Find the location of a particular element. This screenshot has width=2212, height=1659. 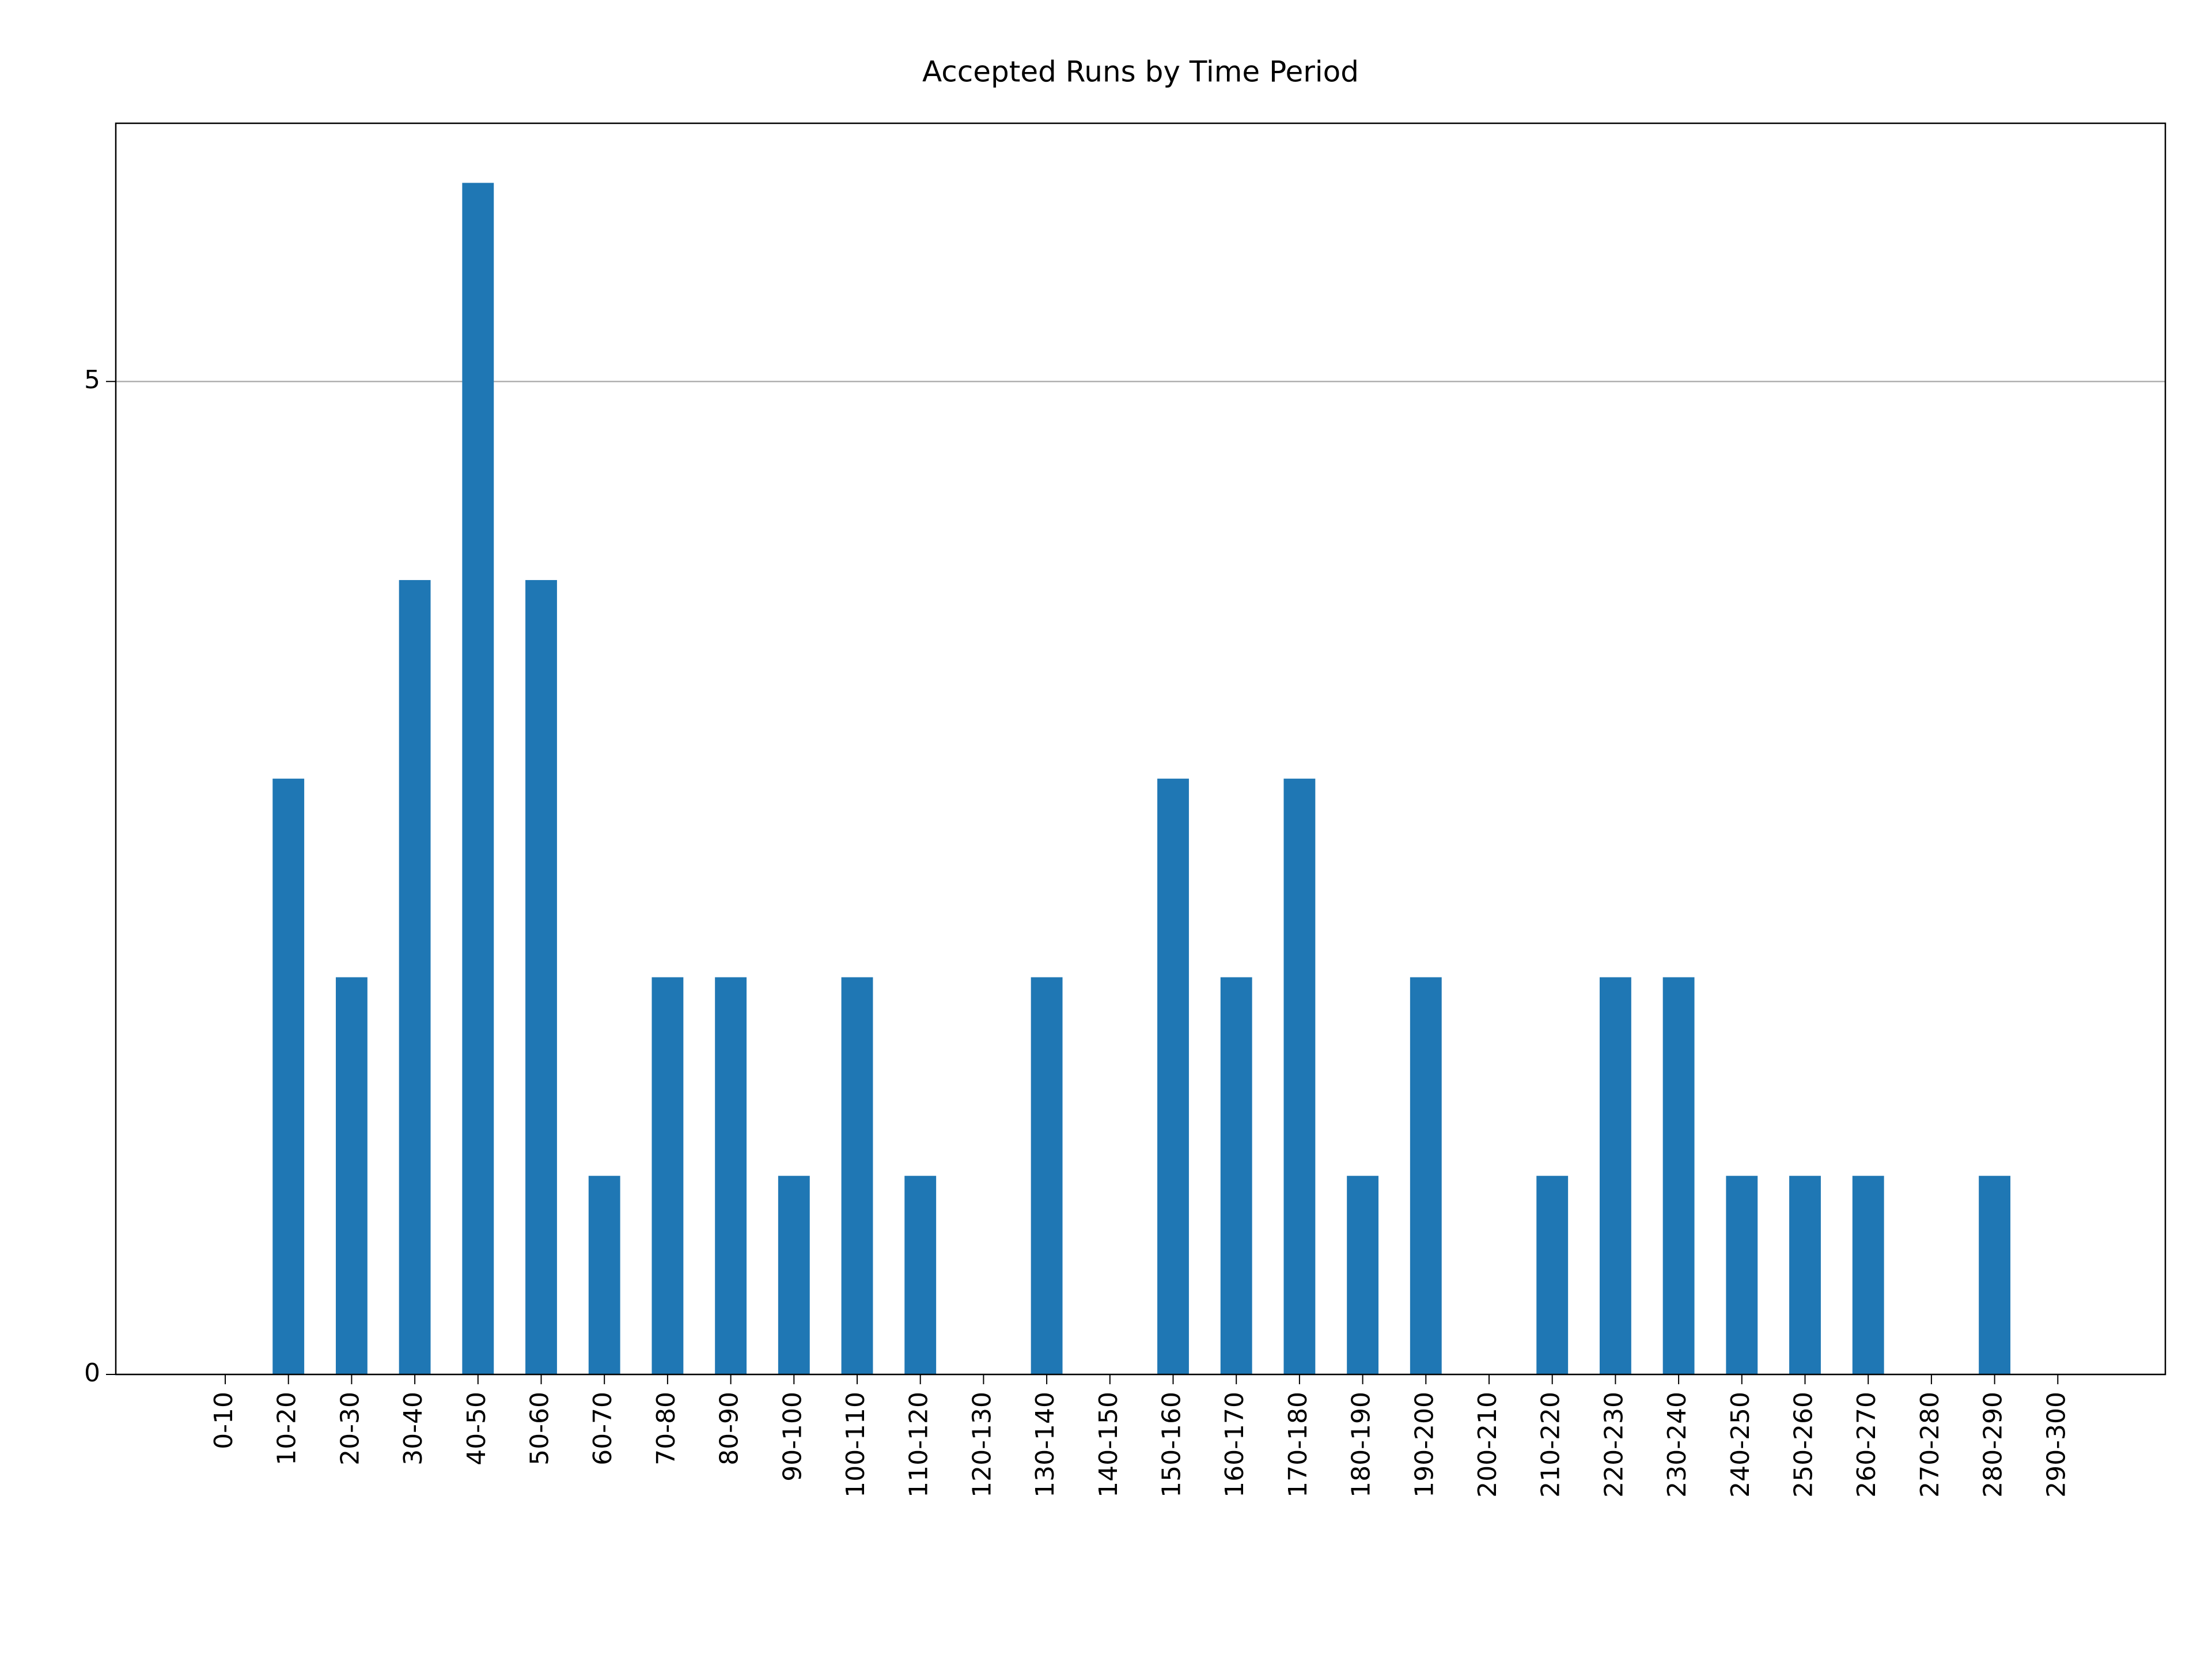

x-tick-label: 180-190 is located at coordinates (1361, 1445).